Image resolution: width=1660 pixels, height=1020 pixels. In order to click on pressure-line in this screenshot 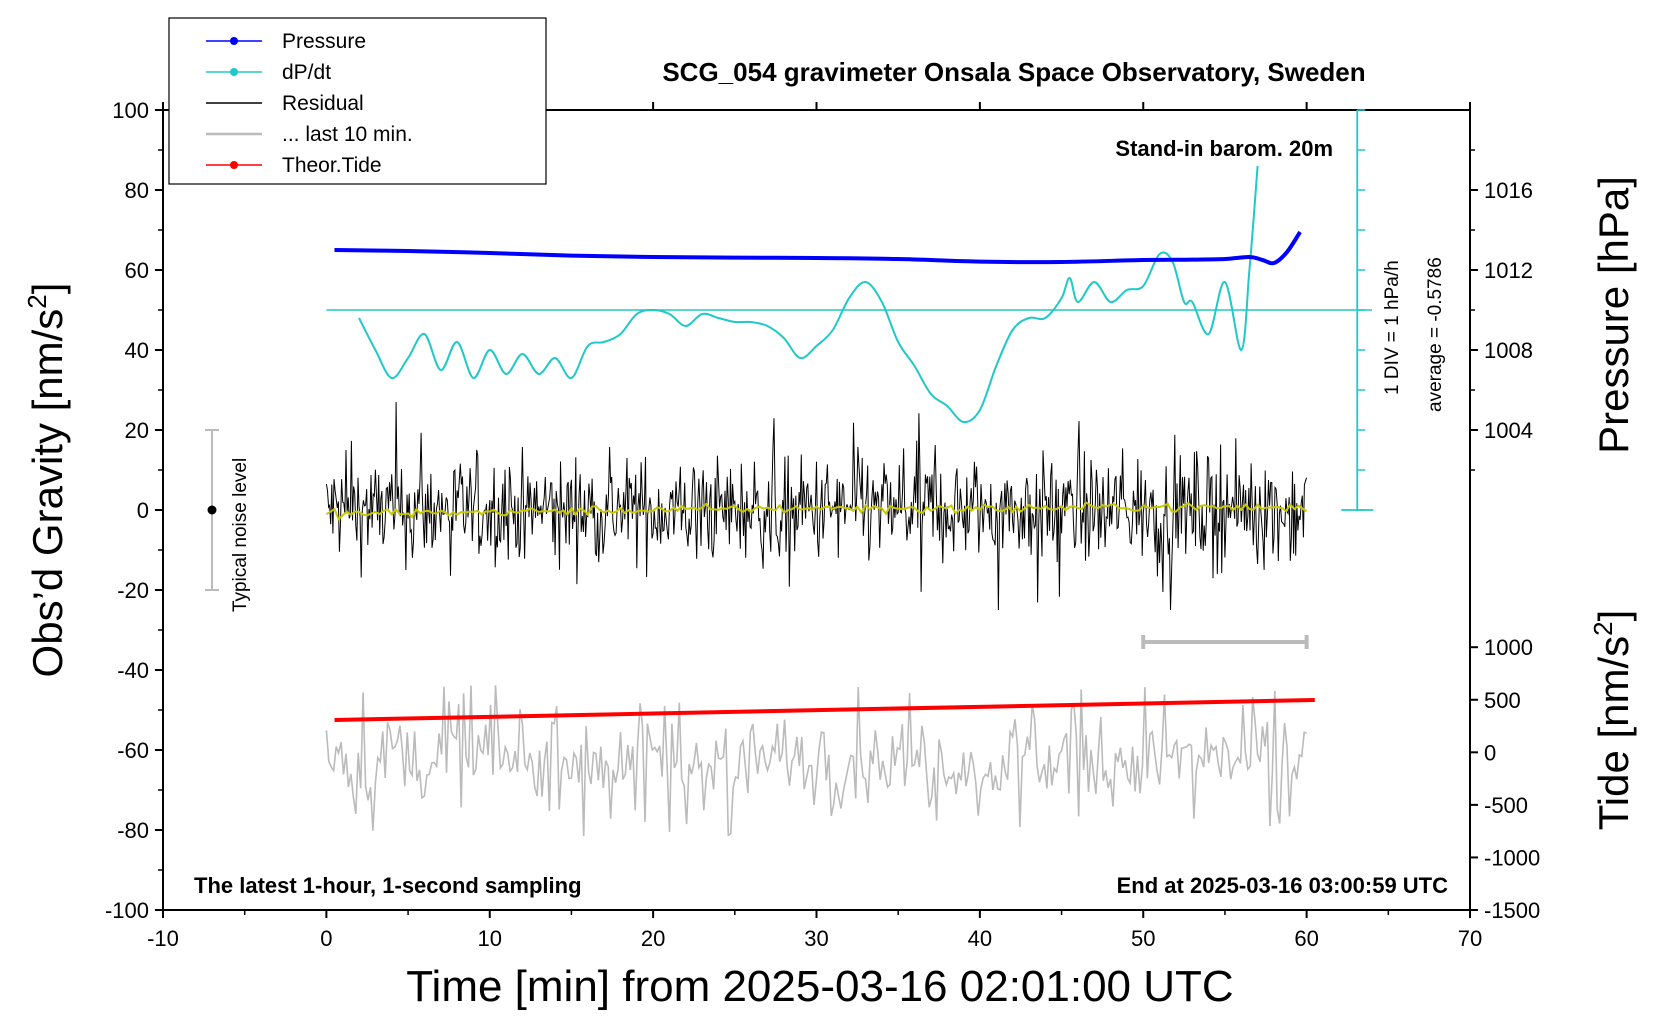, I will do `click(818, 248)`.